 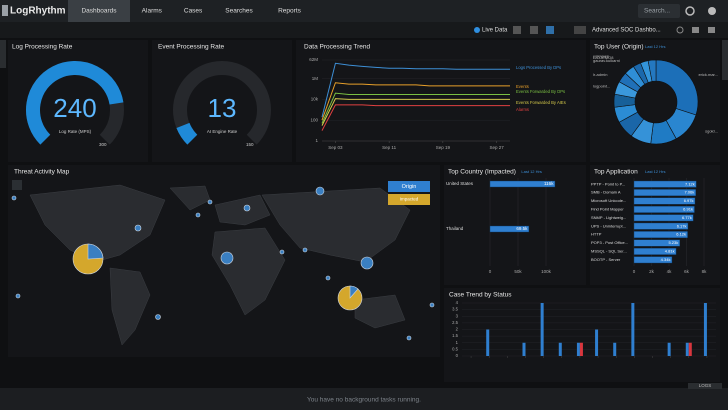 What do you see at coordinates (457, 355) in the screenshot?
I see `y-tick-label: 0` at bounding box center [457, 355].